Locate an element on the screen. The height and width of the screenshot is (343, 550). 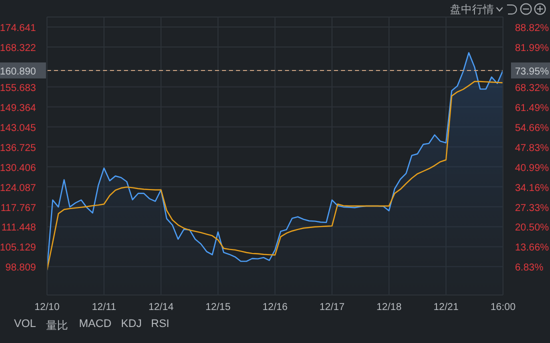
y-tick-label: 160.890 is located at coordinates (18, 72).